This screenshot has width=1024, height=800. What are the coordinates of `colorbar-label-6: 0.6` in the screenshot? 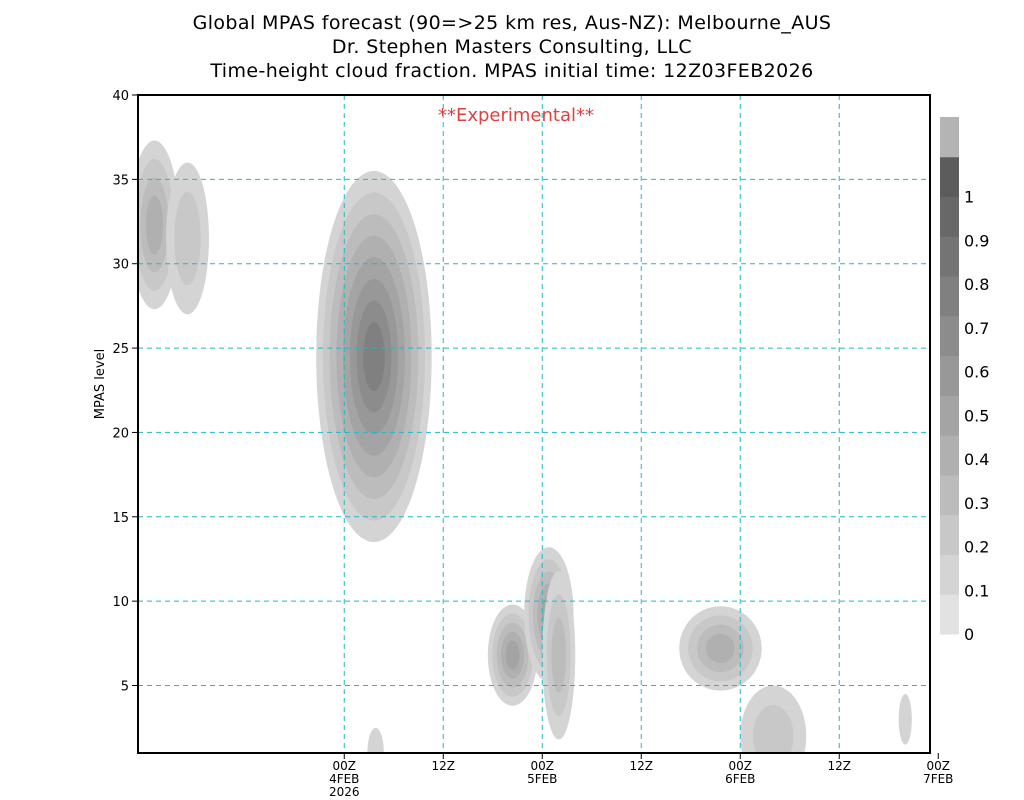 It's located at (976, 372).